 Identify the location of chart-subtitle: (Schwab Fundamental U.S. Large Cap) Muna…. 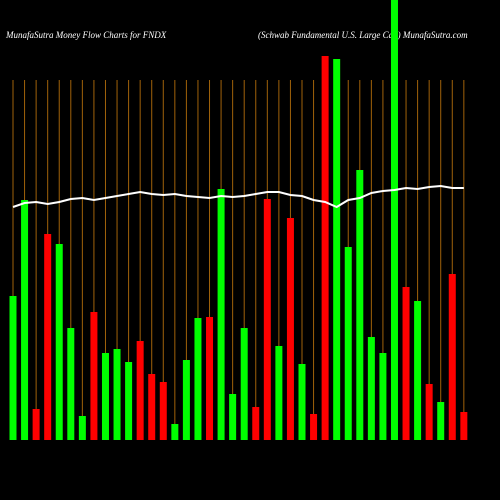
(363, 35).